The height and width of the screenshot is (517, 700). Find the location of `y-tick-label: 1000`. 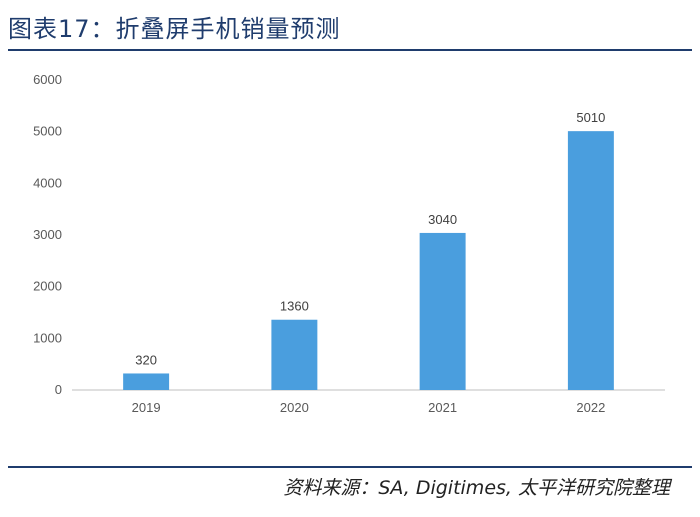

y-tick-label: 1000 is located at coordinates (47, 337).